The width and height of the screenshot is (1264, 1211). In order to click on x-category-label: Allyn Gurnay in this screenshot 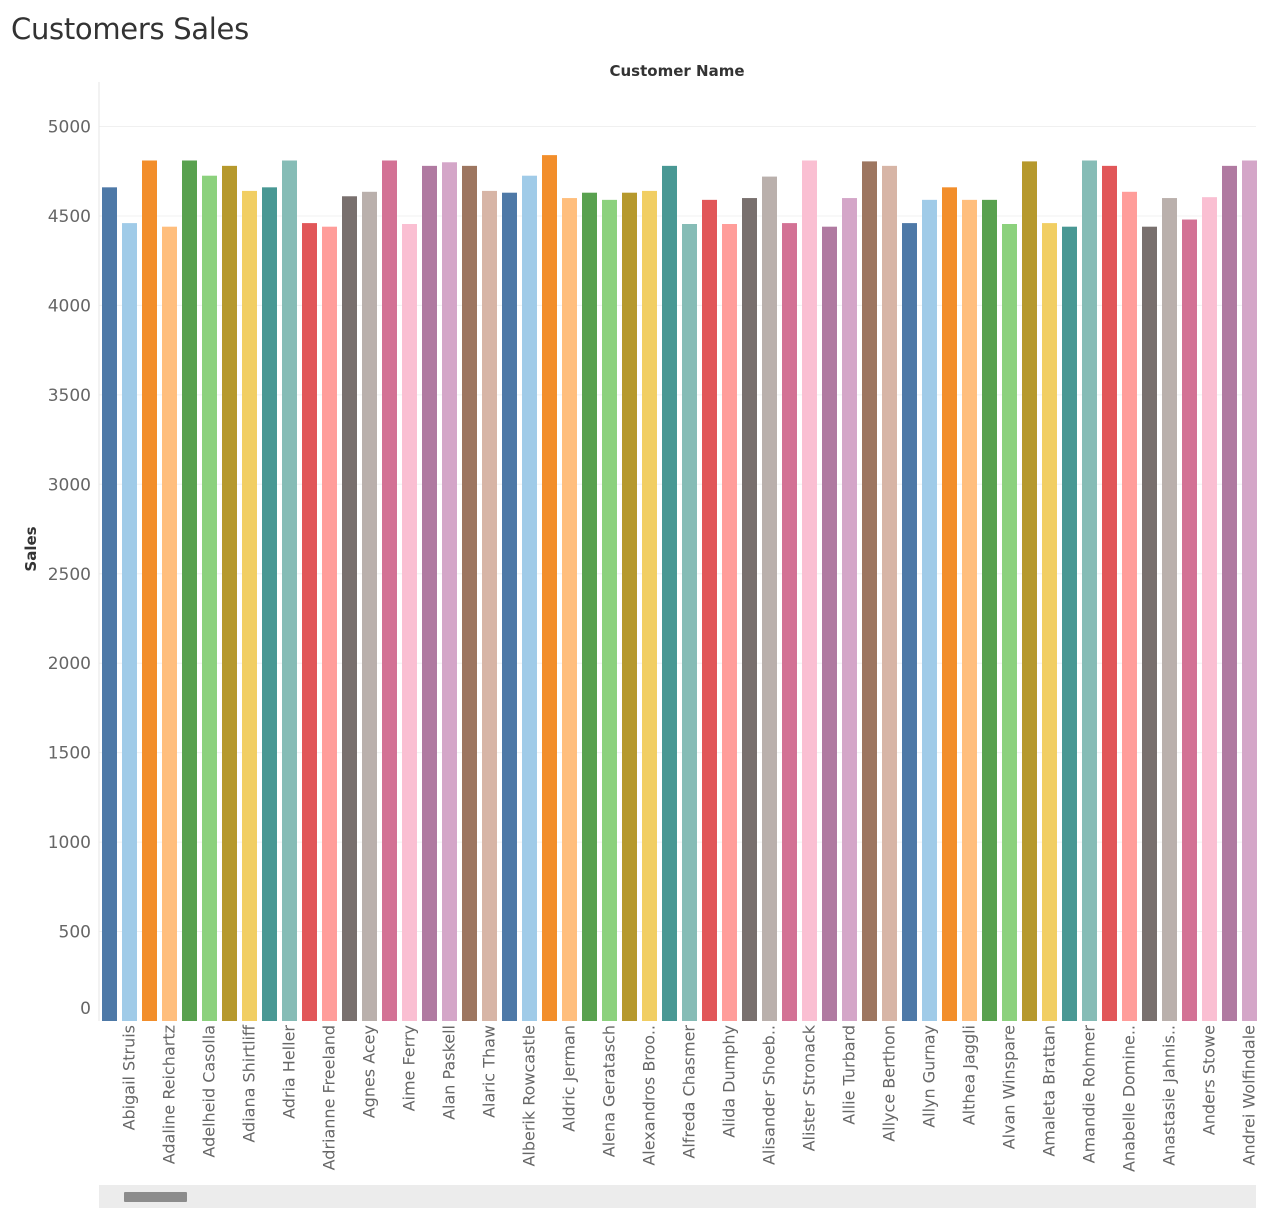, I will do `click(929, 1076)`.